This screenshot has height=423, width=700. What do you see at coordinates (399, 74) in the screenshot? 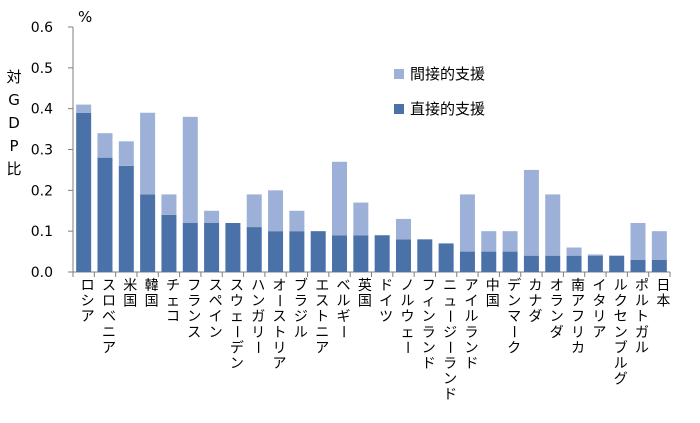
I see `legend-swatch` at bounding box center [399, 74].